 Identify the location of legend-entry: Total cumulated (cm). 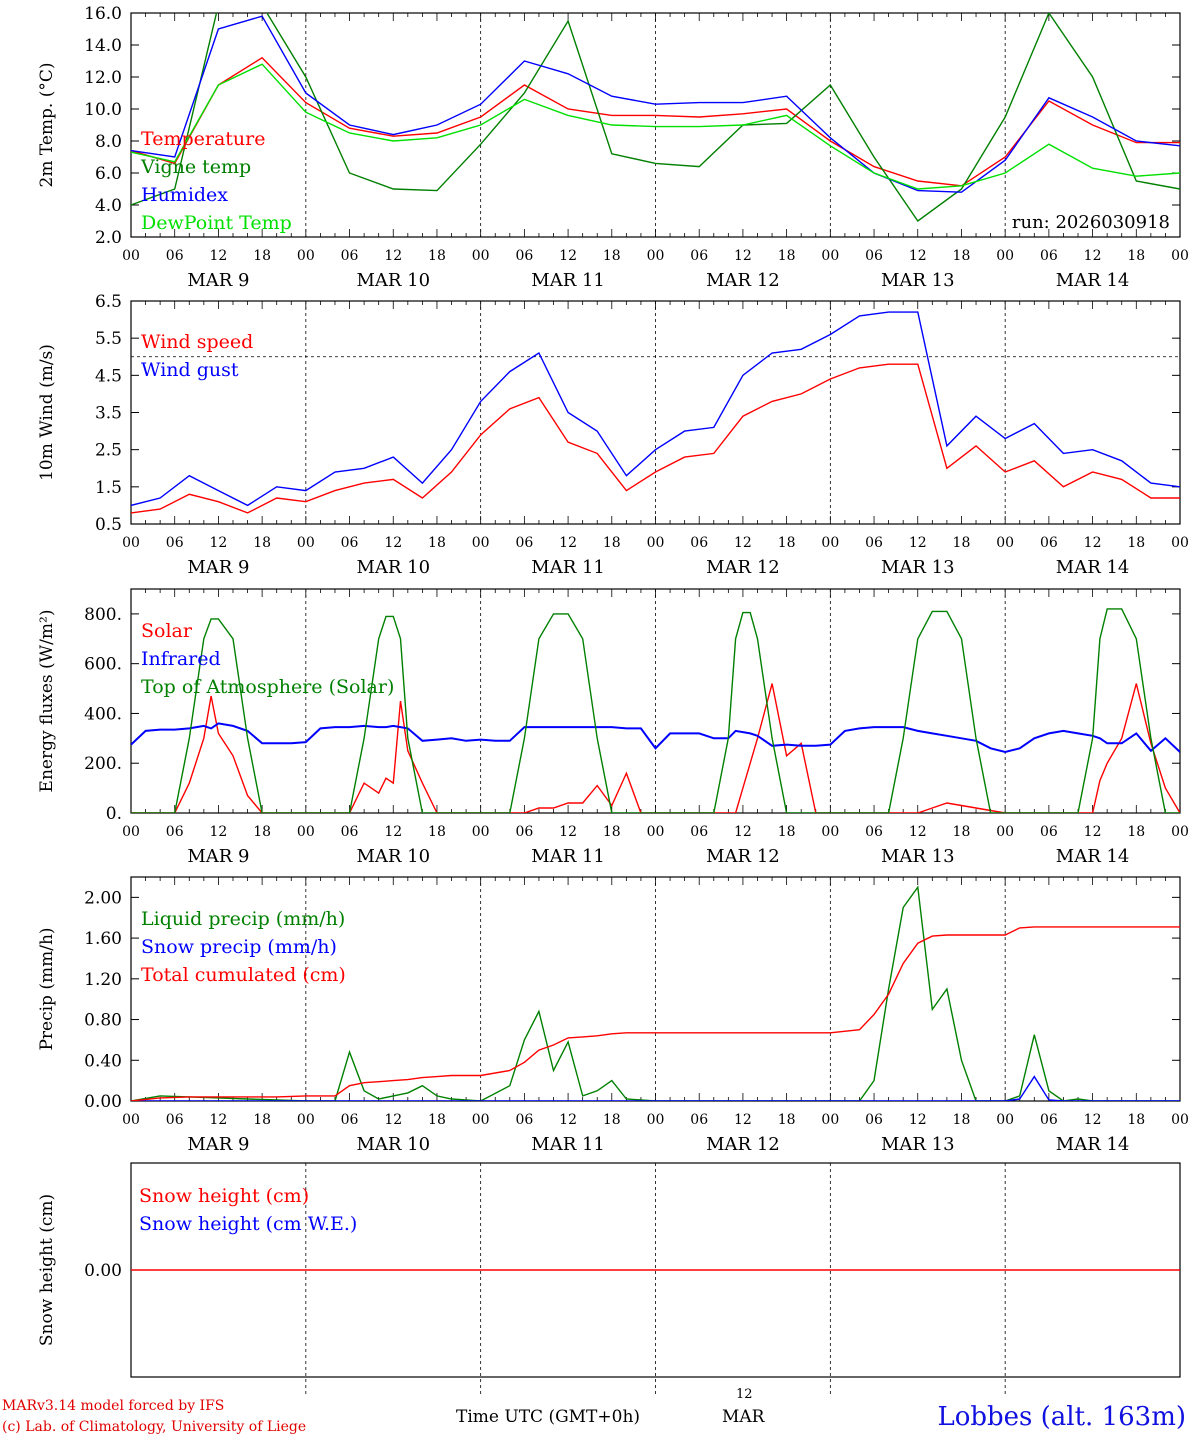
(243, 975).